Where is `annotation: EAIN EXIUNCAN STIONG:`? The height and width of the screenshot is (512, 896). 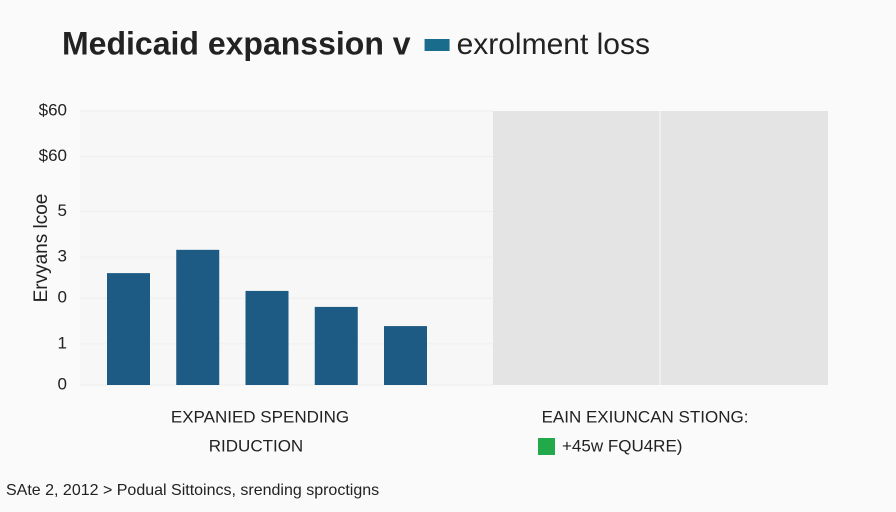
annotation: EAIN EXIUNCAN STIONG: is located at coordinates (645, 416).